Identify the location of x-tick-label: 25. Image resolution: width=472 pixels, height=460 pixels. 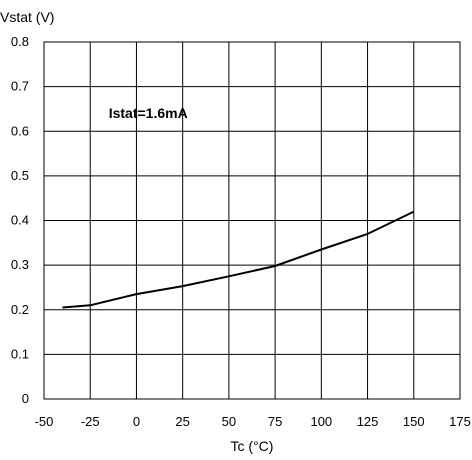
(182, 421).